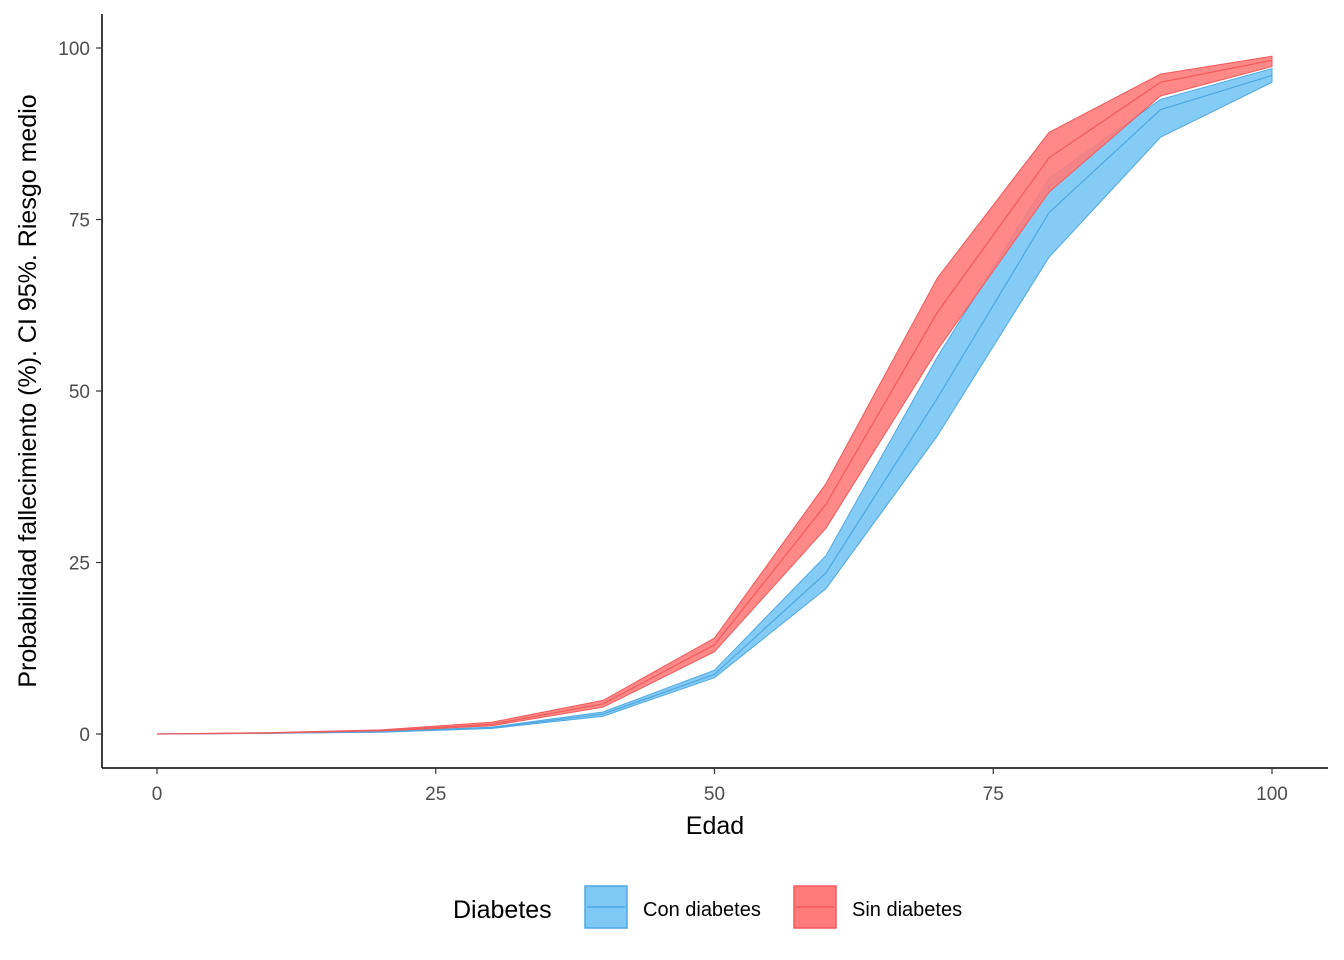 This screenshot has width=1344, height=960. I want to click on x-tick-label: 75, so click(993, 794).